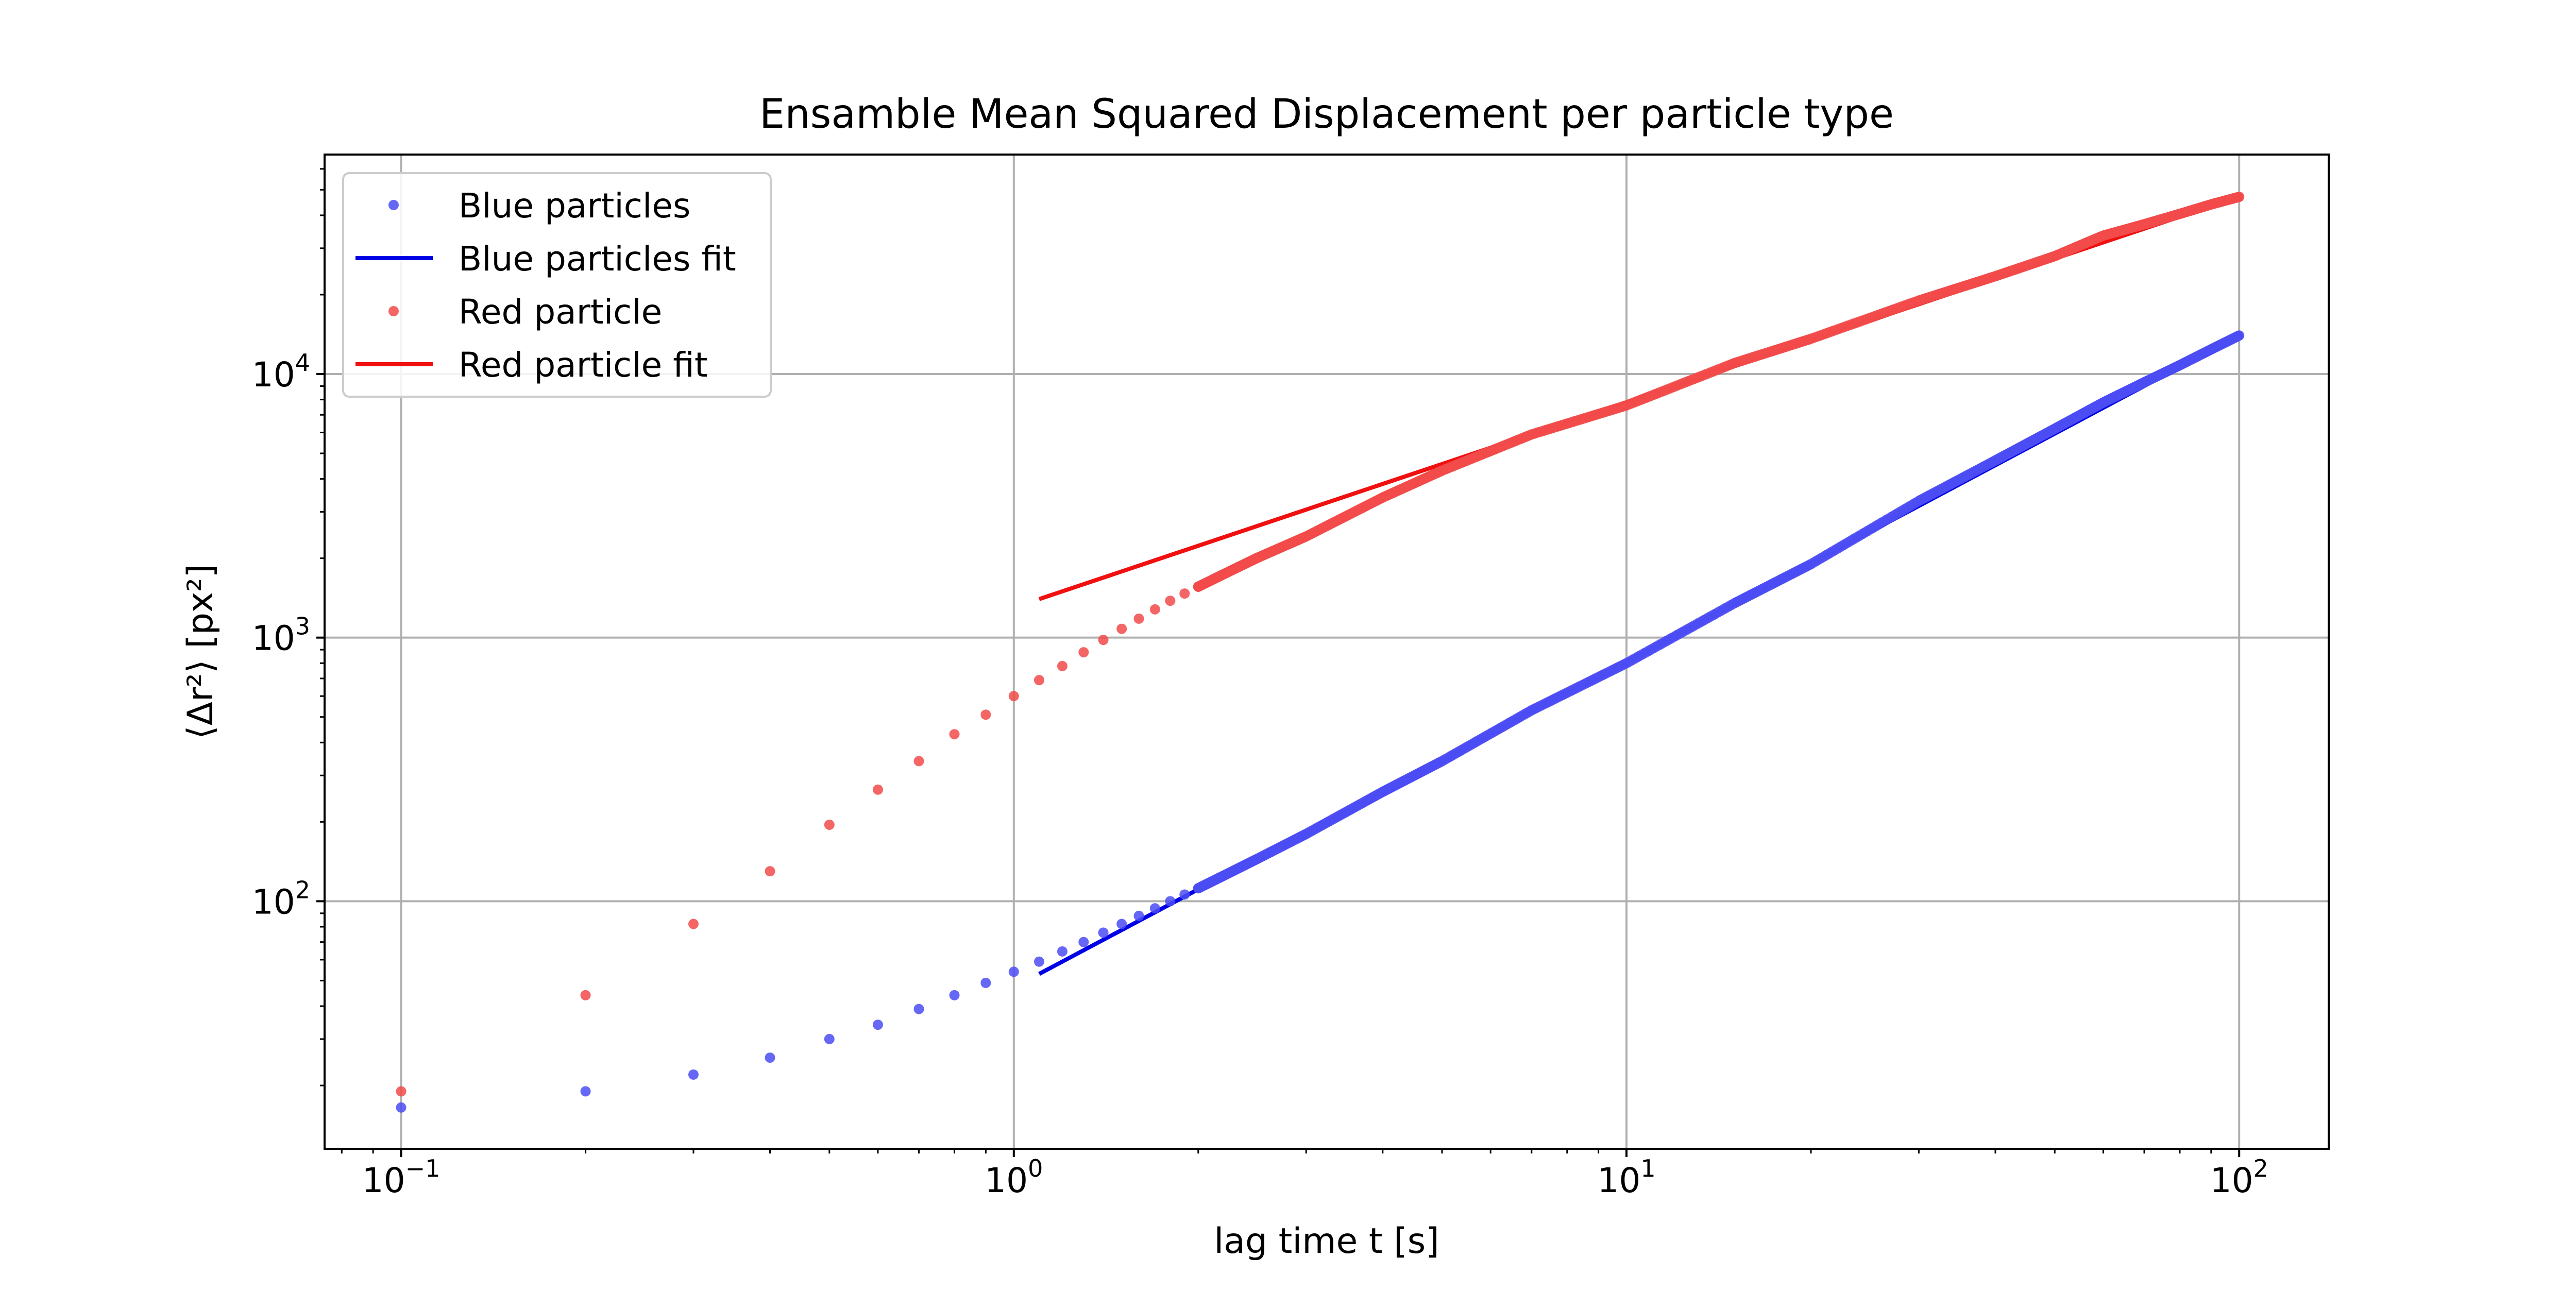  I want to click on x-tick-label-exponent: 1, so click(1647, 1169).